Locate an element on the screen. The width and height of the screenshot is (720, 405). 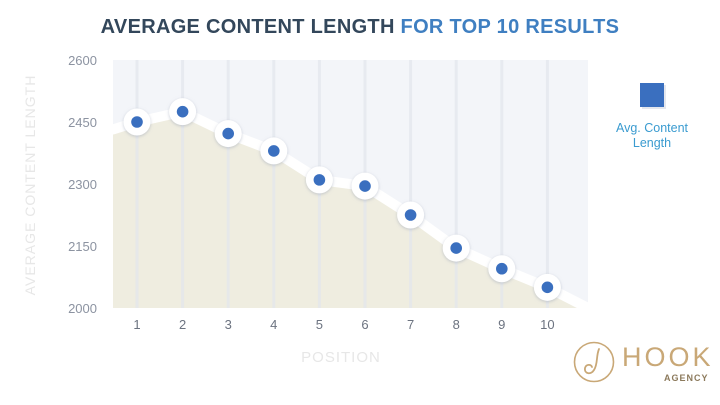
y-tick-label-2000: 2000 is located at coordinates (82, 308).